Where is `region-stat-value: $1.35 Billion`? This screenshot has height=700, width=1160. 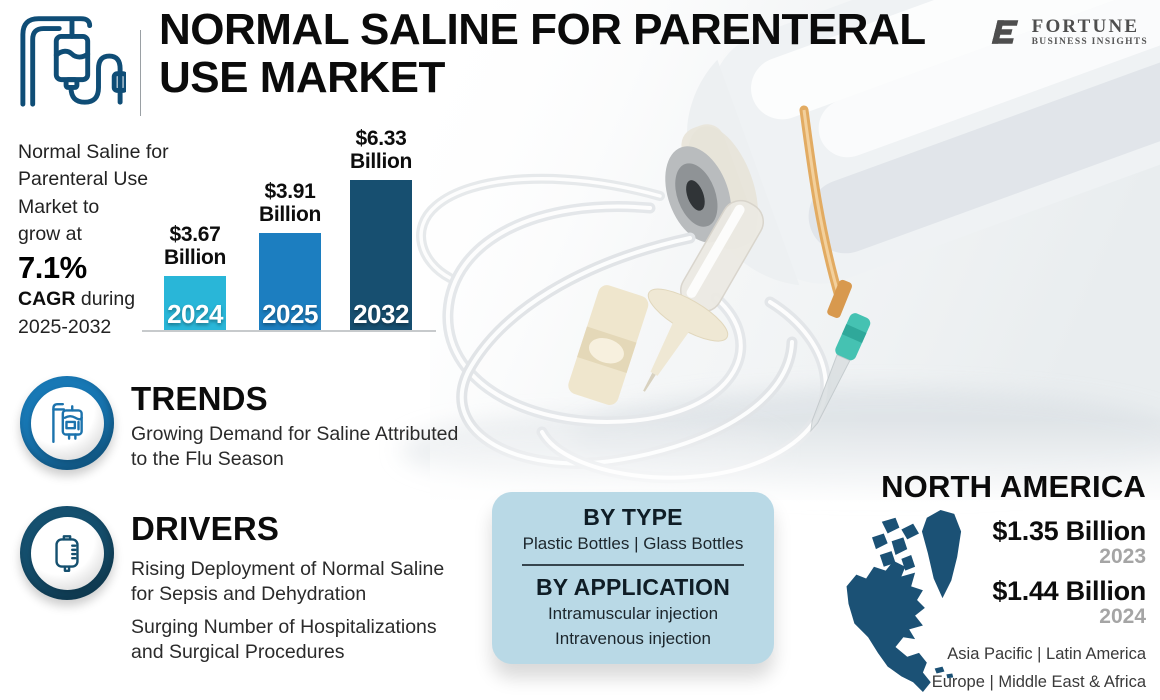
region-stat-value: $1.35 Billion is located at coordinates (1069, 531).